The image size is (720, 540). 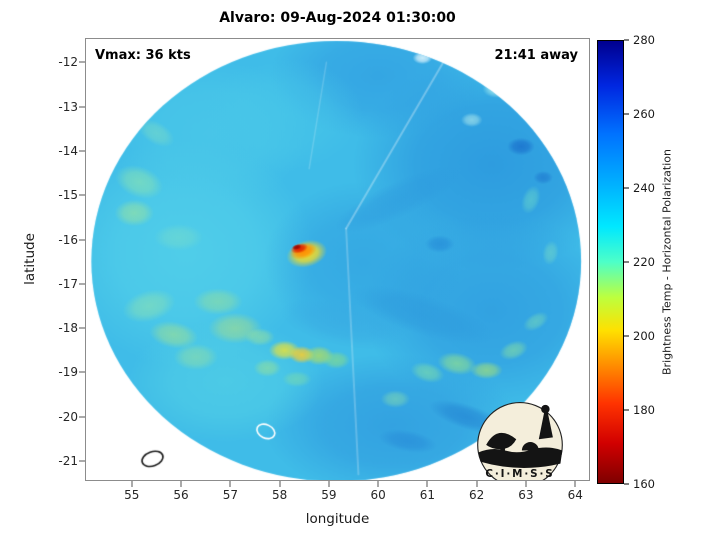 What do you see at coordinates (644, 336) in the screenshot?
I see `colorbar-tick-label: 200` at bounding box center [644, 336].